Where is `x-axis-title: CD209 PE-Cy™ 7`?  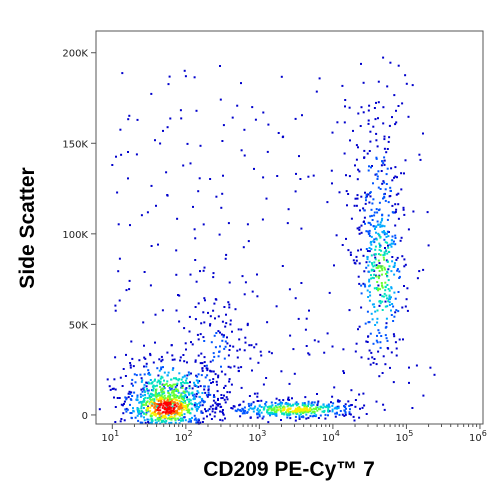 x-axis-title: CD209 PE-Cy™ 7 is located at coordinates (289, 469).